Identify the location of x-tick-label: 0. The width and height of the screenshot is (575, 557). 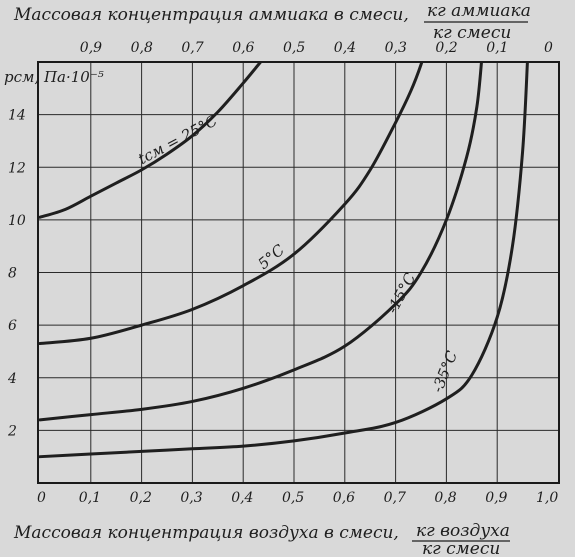
(41, 498).